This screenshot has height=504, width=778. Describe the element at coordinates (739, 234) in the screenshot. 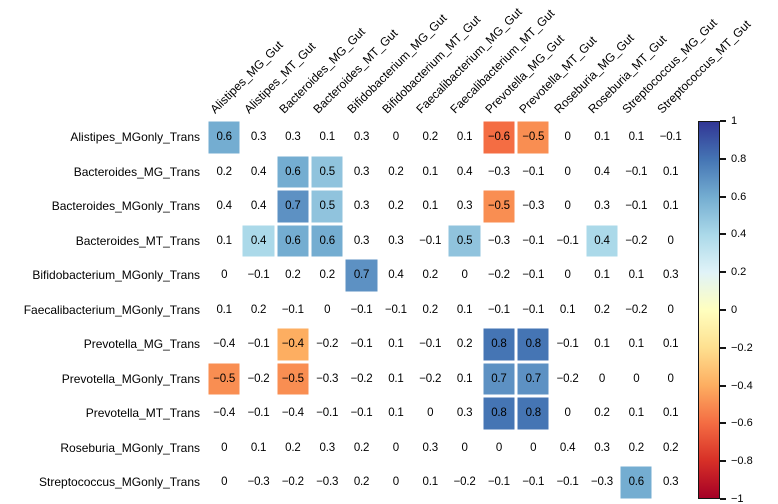

I see `colorbar-tick-label: 0.4` at that location.